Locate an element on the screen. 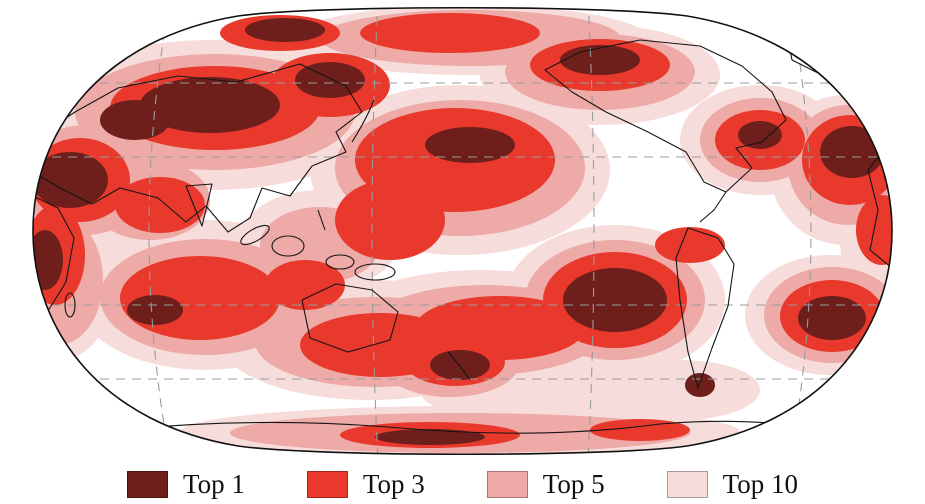 The height and width of the screenshot is (504, 925). legend-item-top3: Top 3 is located at coordinates (365, 484).